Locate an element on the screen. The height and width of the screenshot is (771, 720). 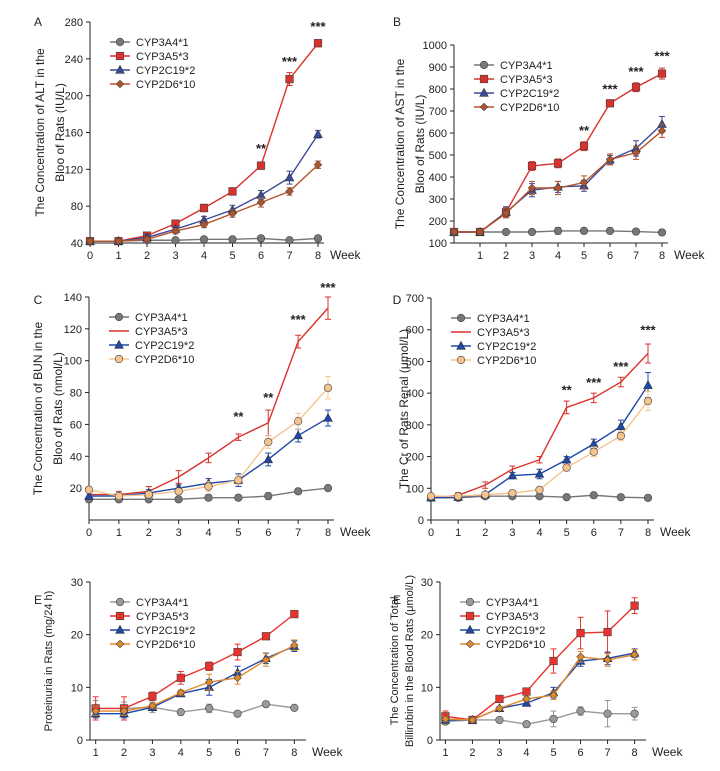
x-tick-label: 8 is located at coordinates (648, 533).